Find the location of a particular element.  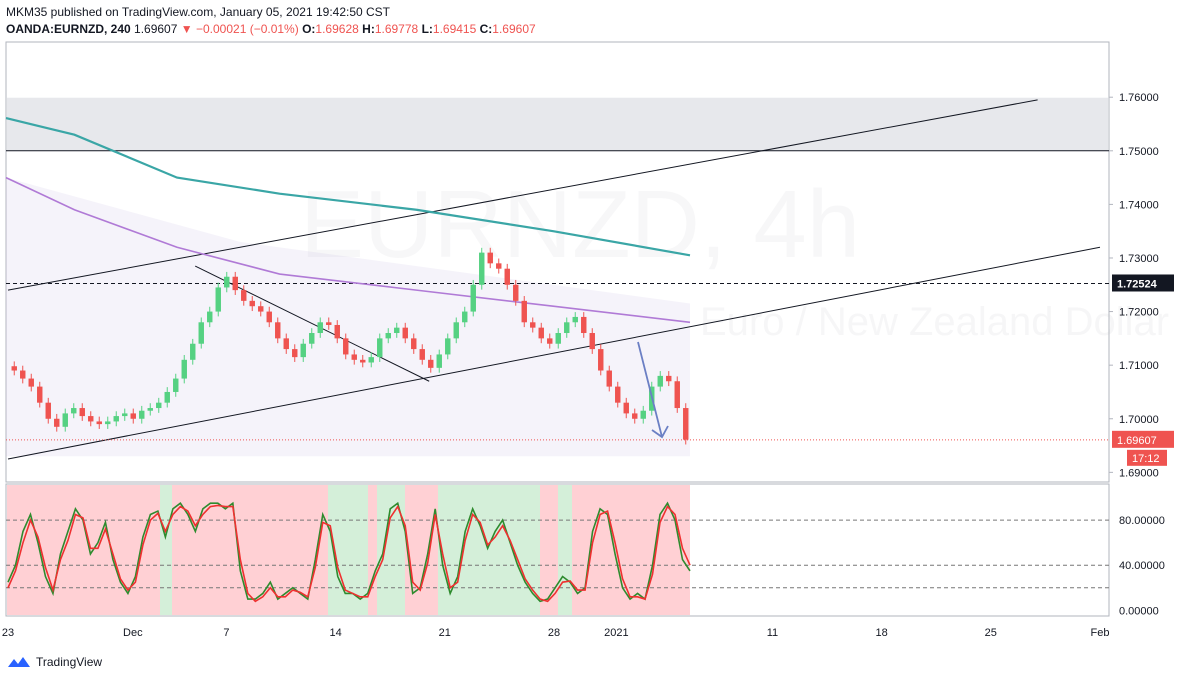

watermark-description: Euro / New Zealand Dollar is located at coordinates (935, 322).